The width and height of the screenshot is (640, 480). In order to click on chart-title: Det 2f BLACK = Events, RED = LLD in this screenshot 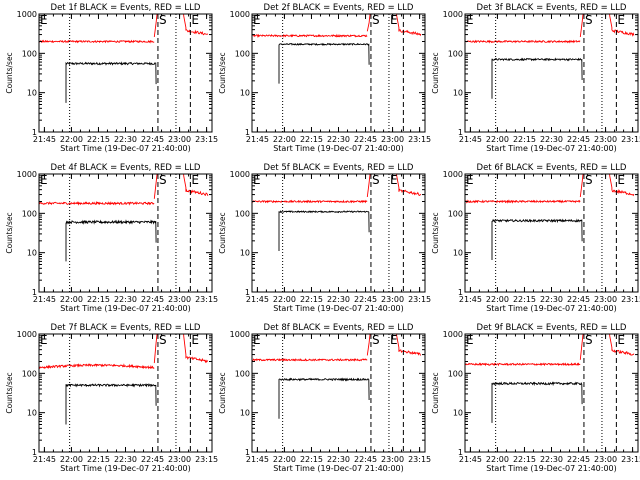, I will do `click(339, 8)`.